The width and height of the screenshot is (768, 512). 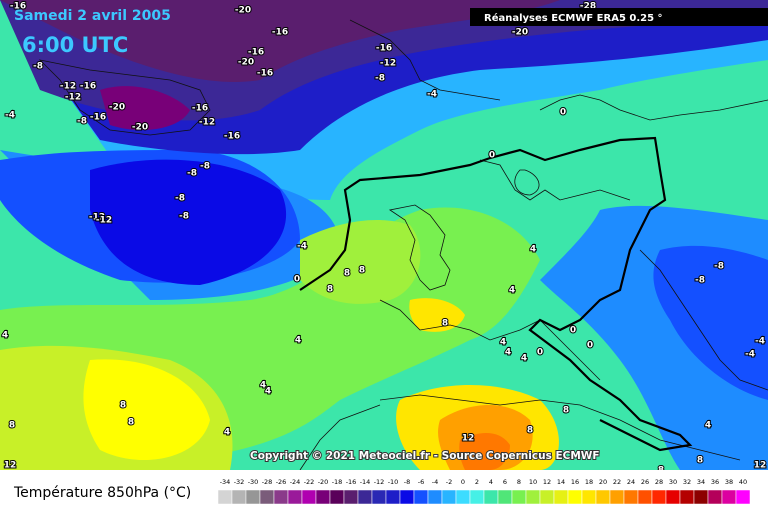 I want to click on scale-label: -30, so click(x=253, y=482).